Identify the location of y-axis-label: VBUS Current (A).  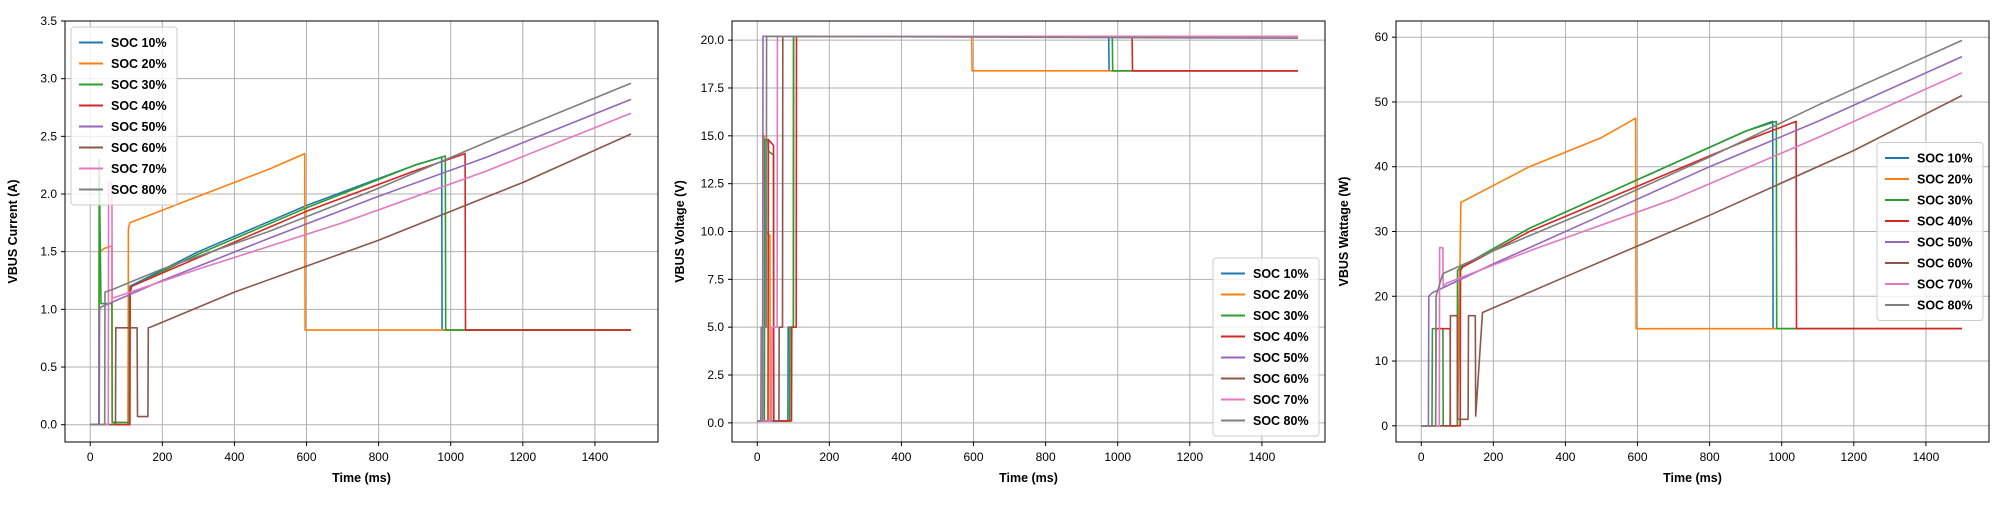
(13, 231).